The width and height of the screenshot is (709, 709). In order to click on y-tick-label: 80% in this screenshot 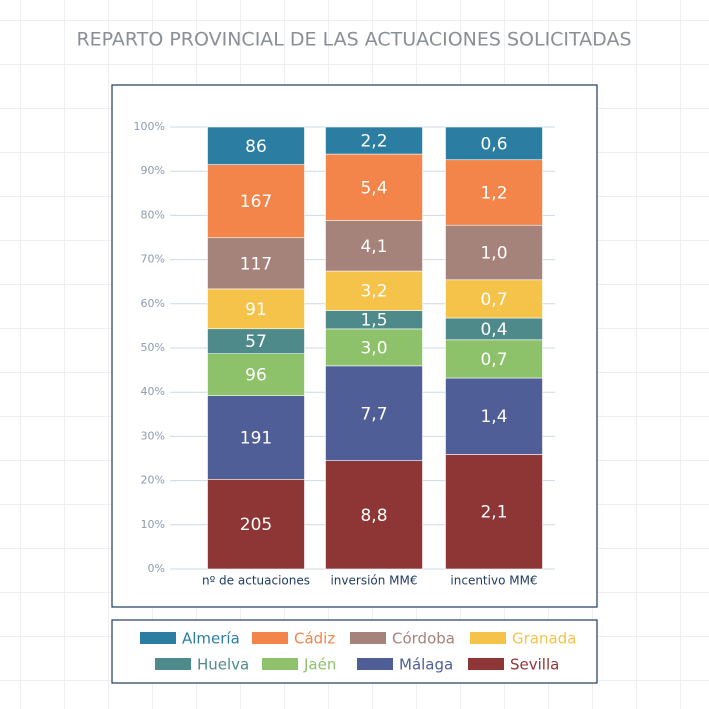, I will do `click(153, 214)`.